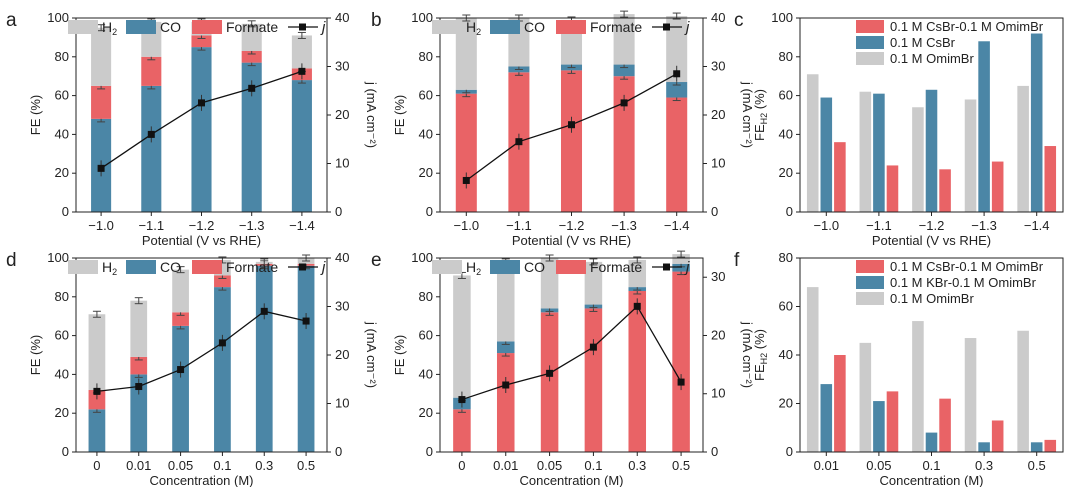 The height and width of the screenshot is (487, 1080). What do you see at coordinates (11, 20) in the screenshot?
I see `panel-label: a` at bounding box center [11, 20].